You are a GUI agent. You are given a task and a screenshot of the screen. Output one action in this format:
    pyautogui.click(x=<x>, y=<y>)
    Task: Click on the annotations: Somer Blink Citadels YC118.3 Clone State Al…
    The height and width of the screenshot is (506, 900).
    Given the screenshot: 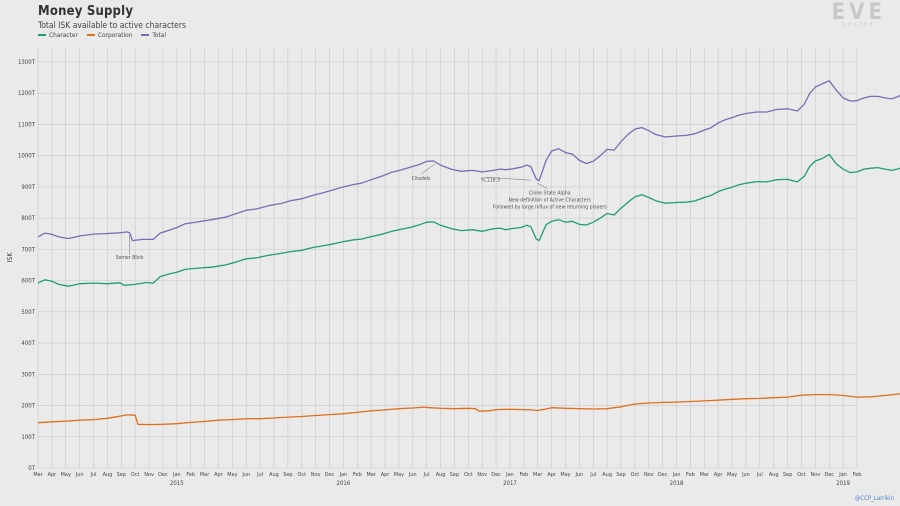 What is the action you would take?
    pyautogui.click(x=362, y=212)
    